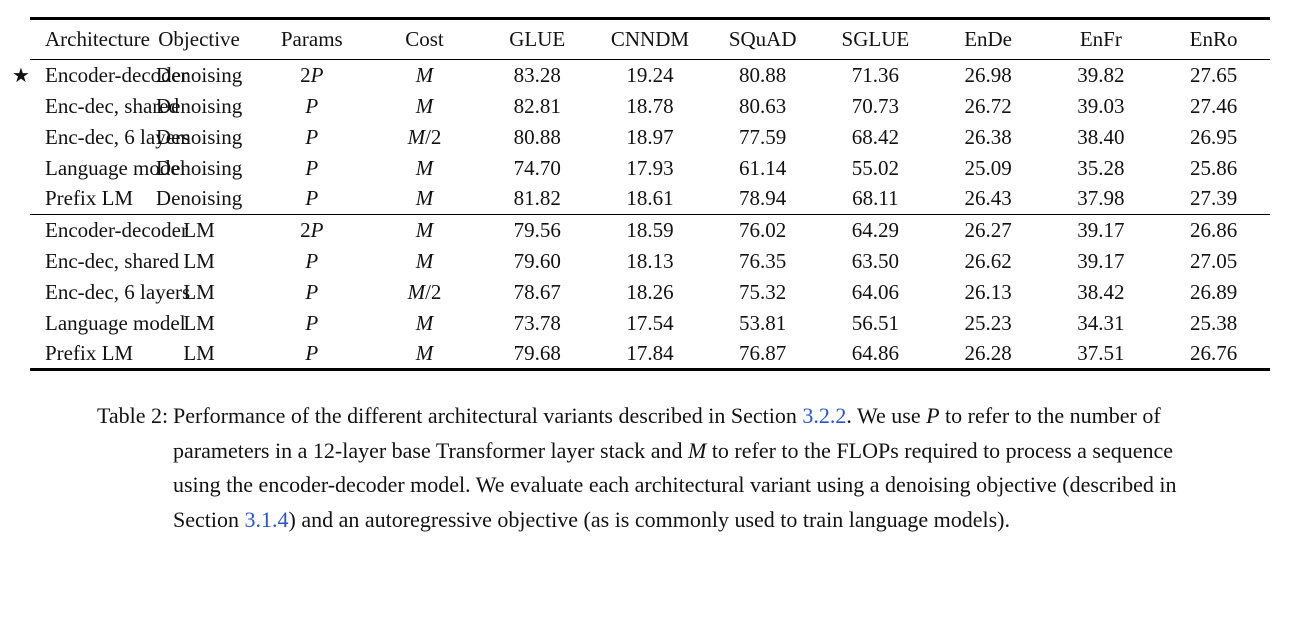 This screenshot has width=1297, height=642. What do you see at coordinates (89, 198) in the screenshot?
I see `architecture-label: Prefix LM` at bounding box center [89, 198].